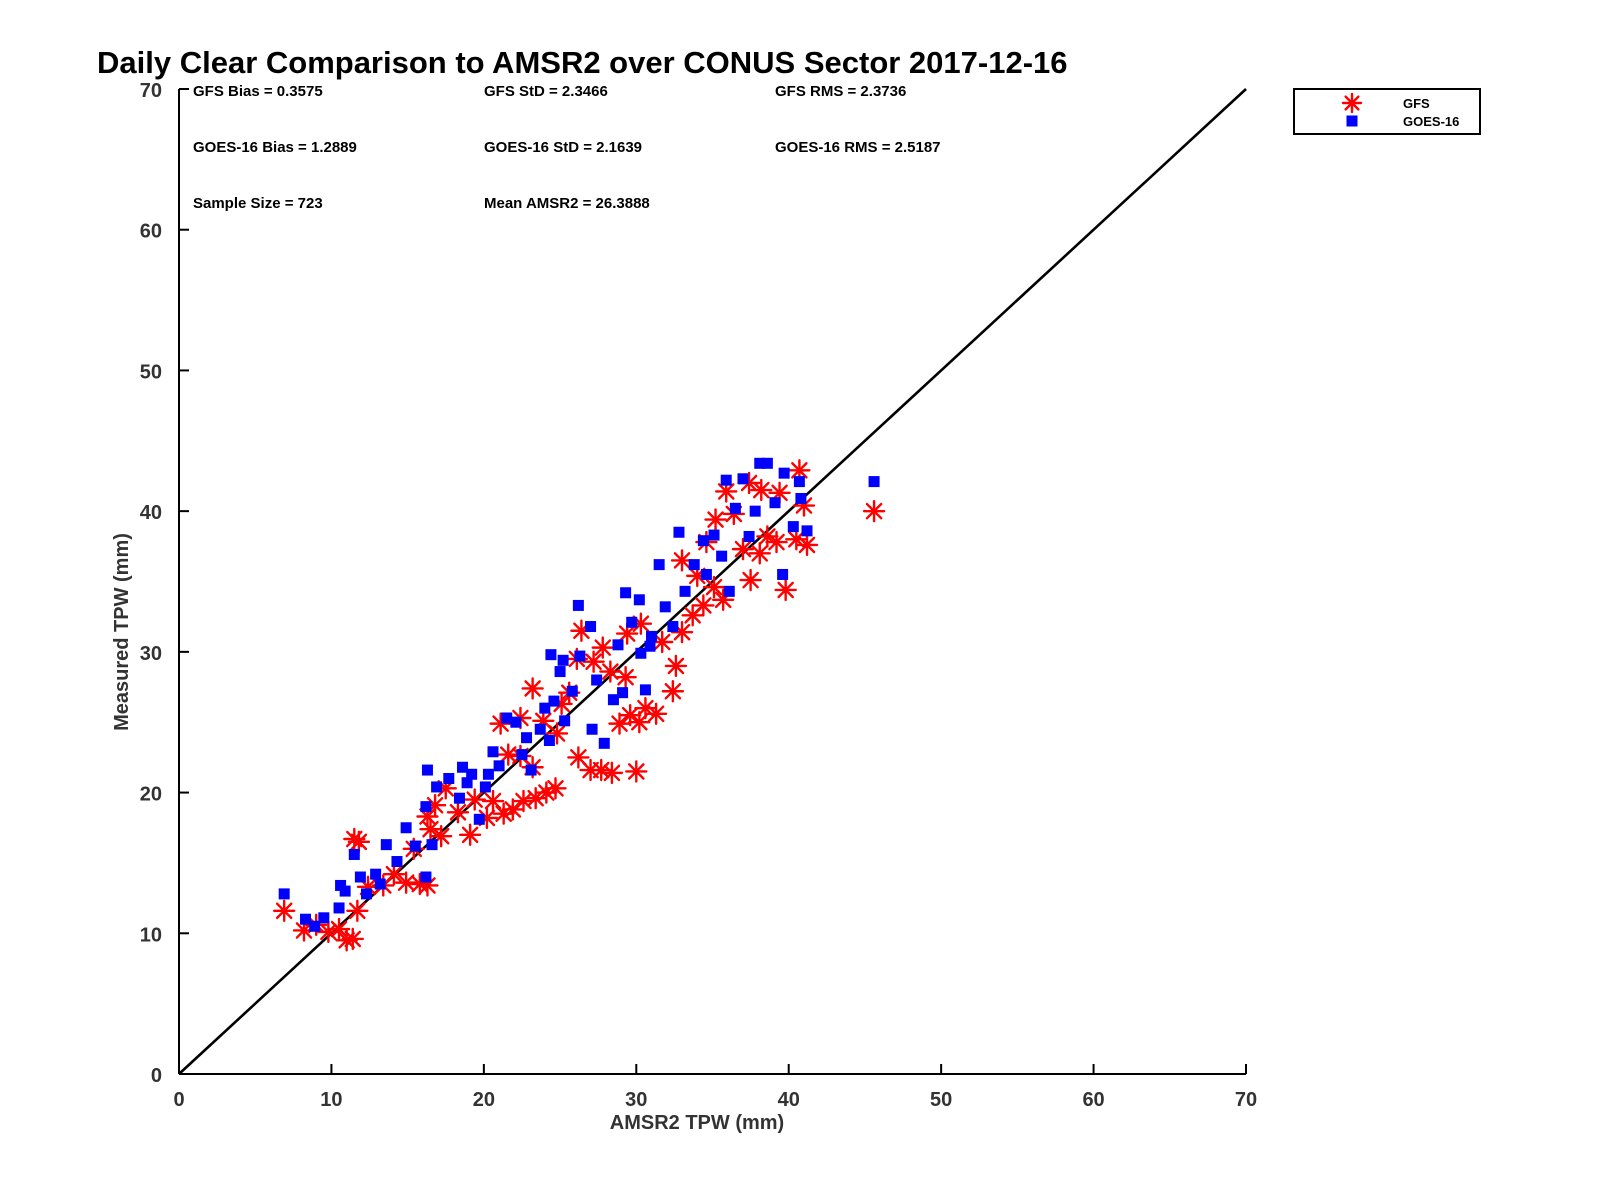  I want to click on y-tick-label: 10, so click(151, 935).